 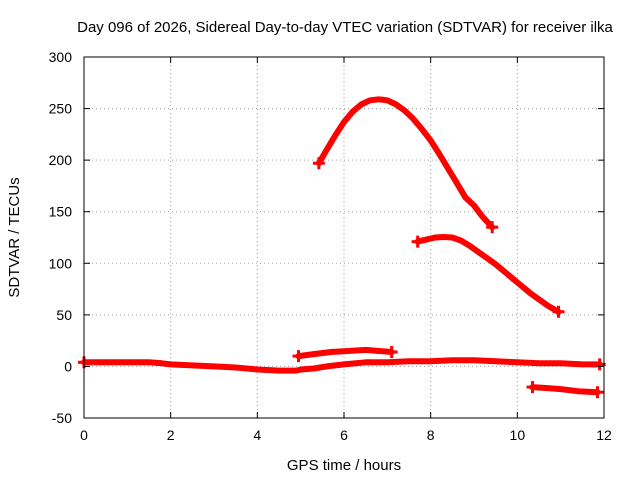 I want to click on x-tick-label: 8, so click(x=431, y=435).